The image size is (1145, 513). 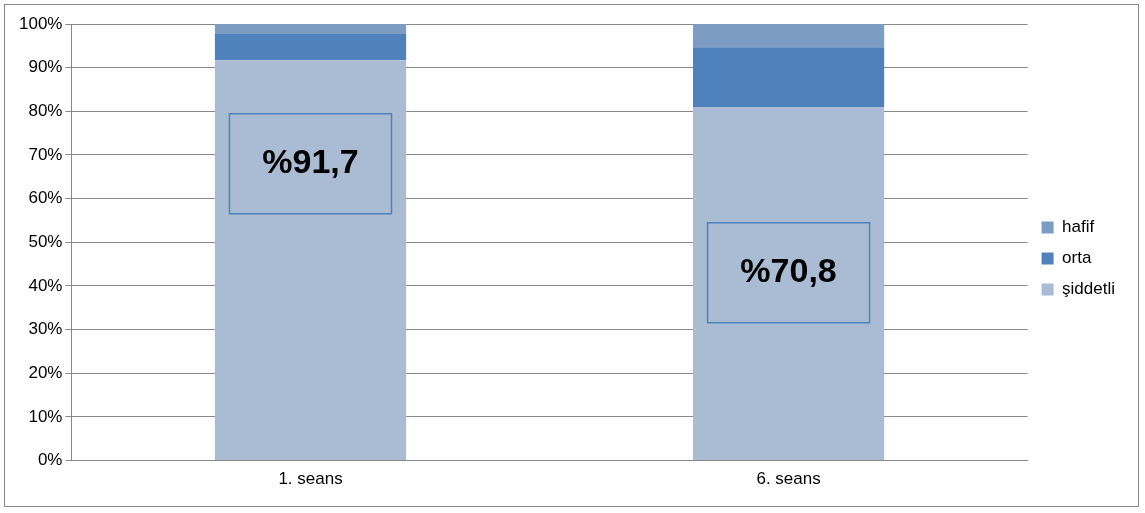 What do you see at coordinates (45, 198) in the screenshot?
I see `y-tick-label: 60%` at bounding box center [45, 198].